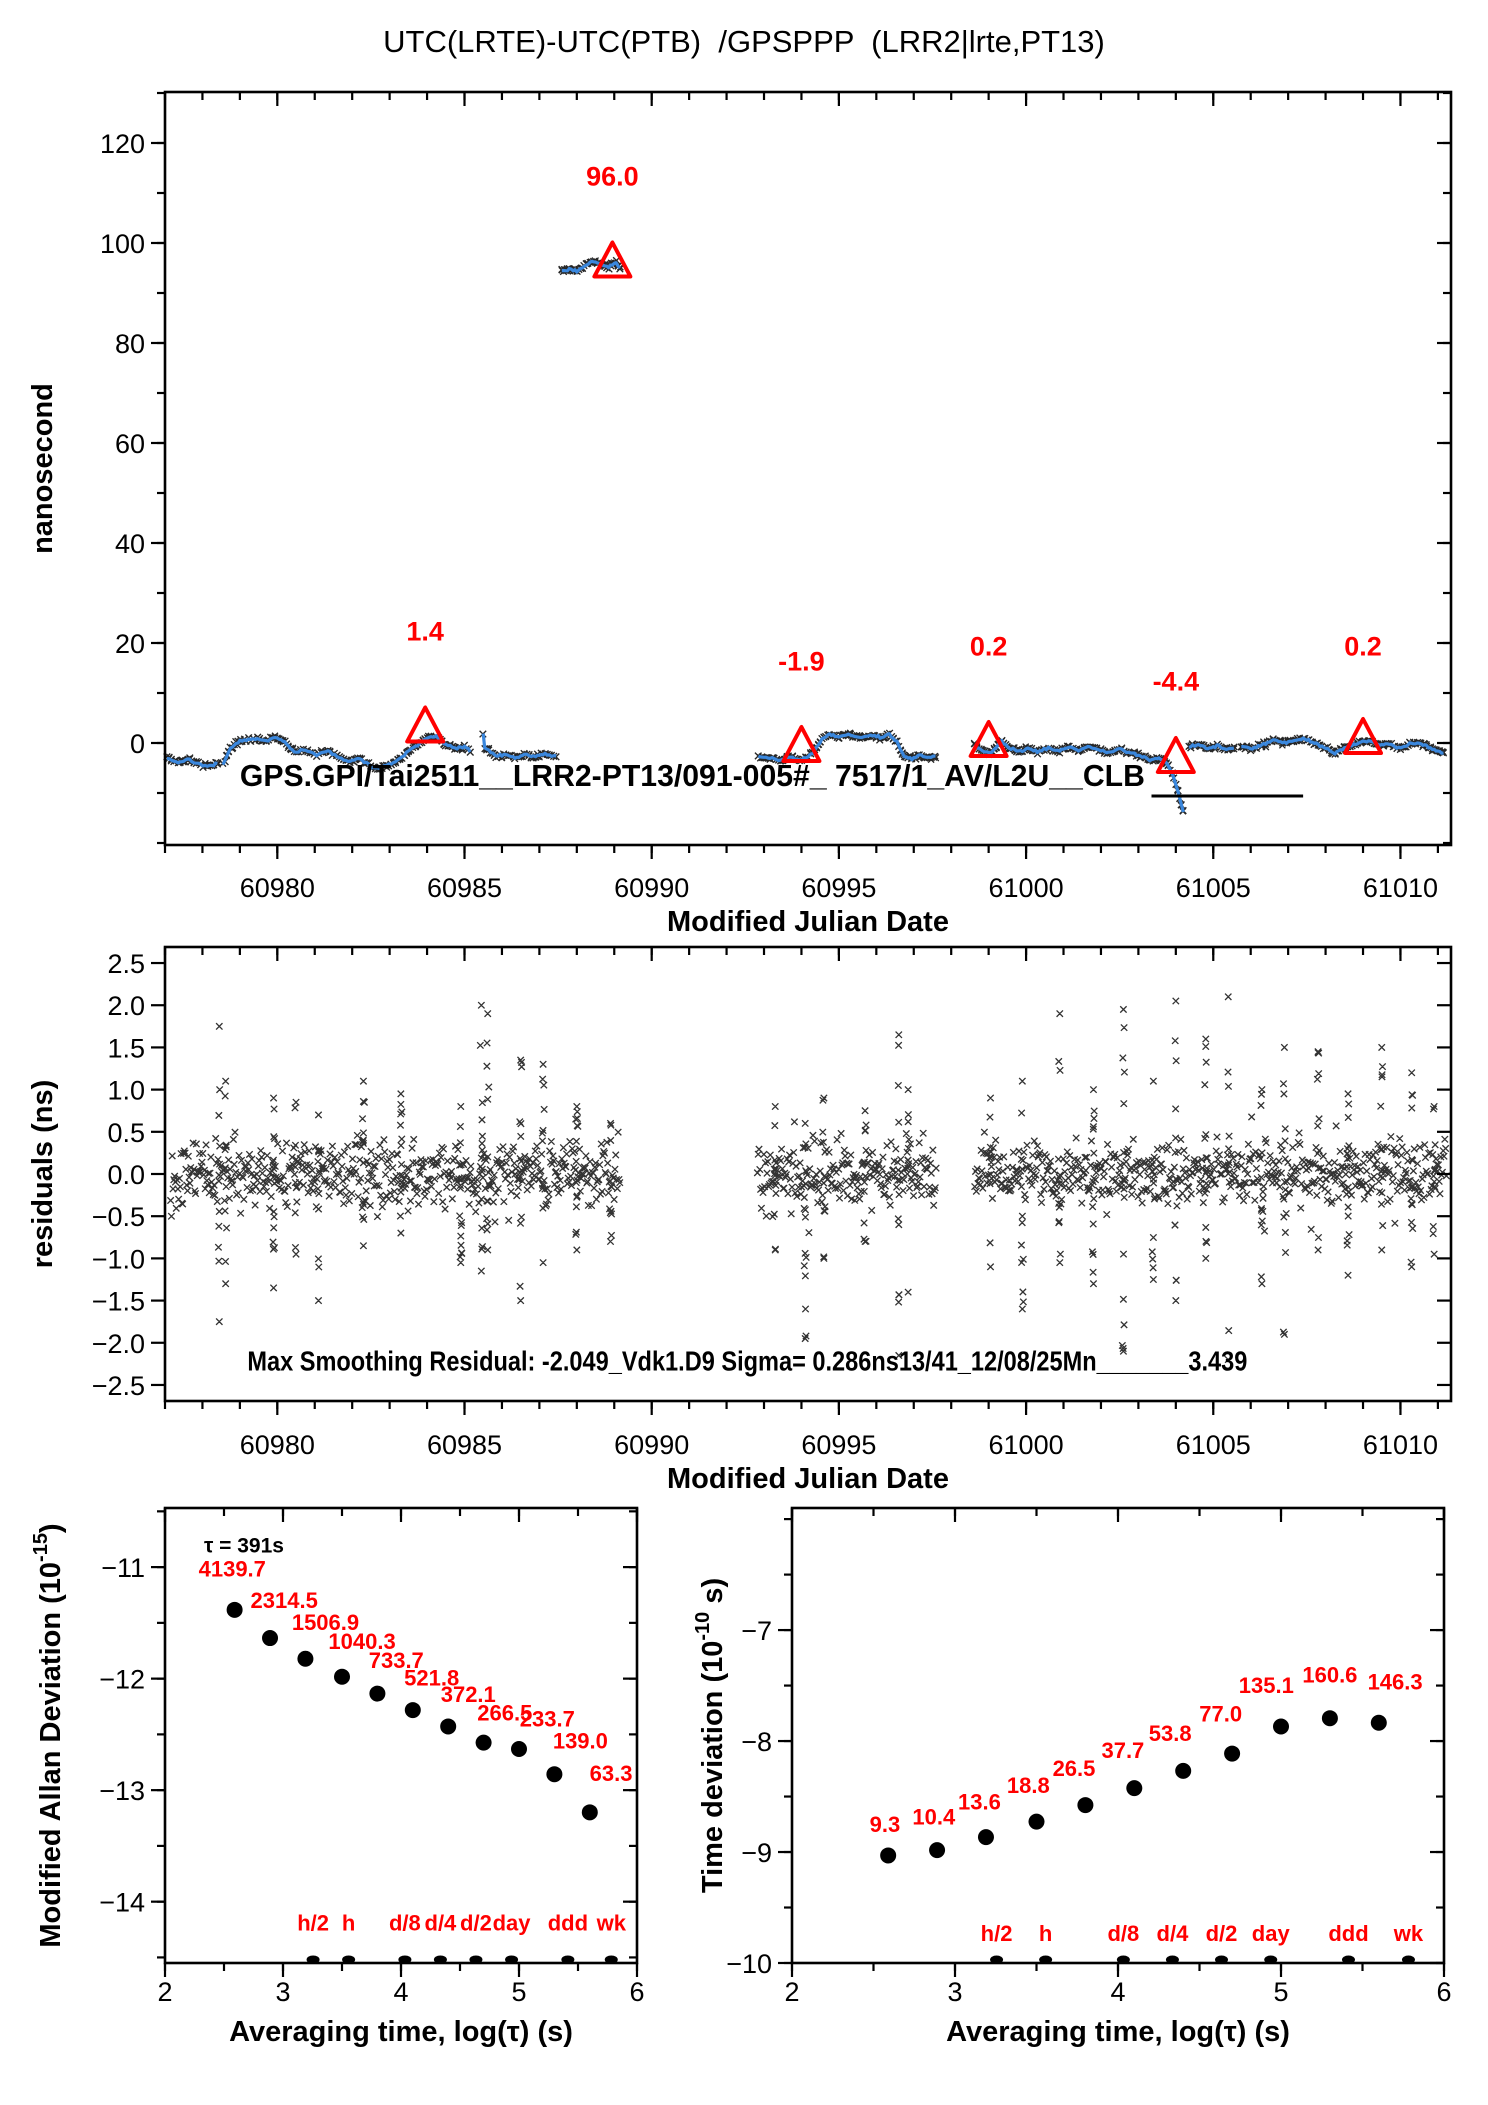  Describe the element at coordinates (756, 1853) in the screenshot. I see `y-tick-label: −9` at that location.